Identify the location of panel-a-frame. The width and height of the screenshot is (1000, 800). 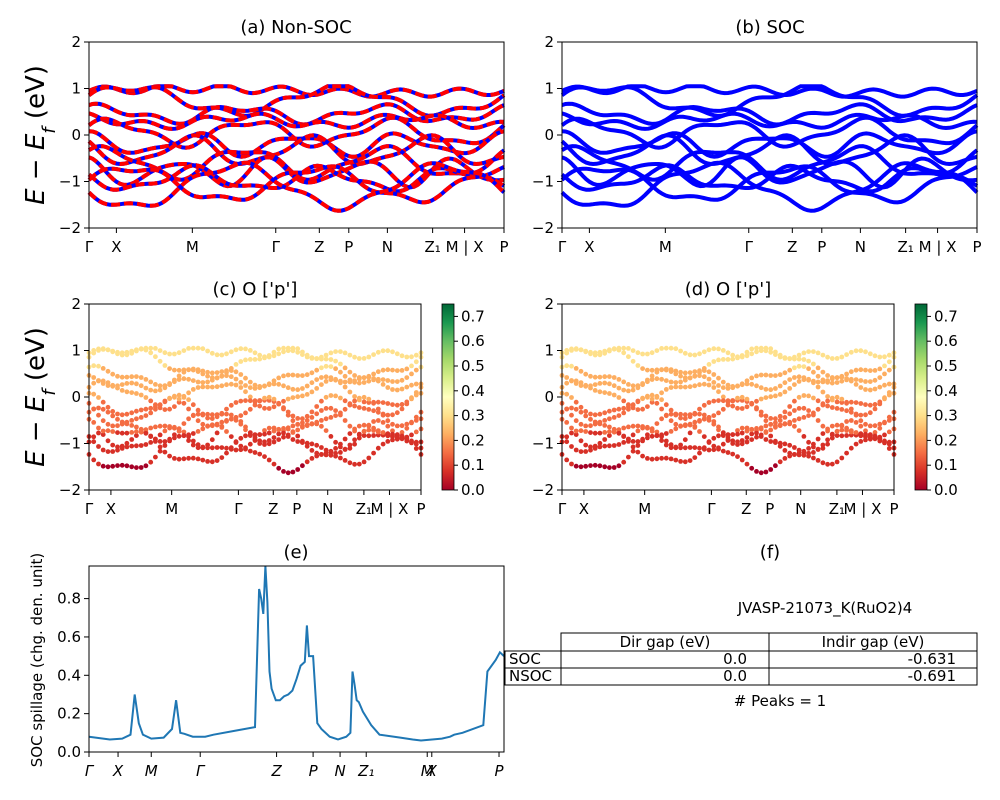
(296, 135).